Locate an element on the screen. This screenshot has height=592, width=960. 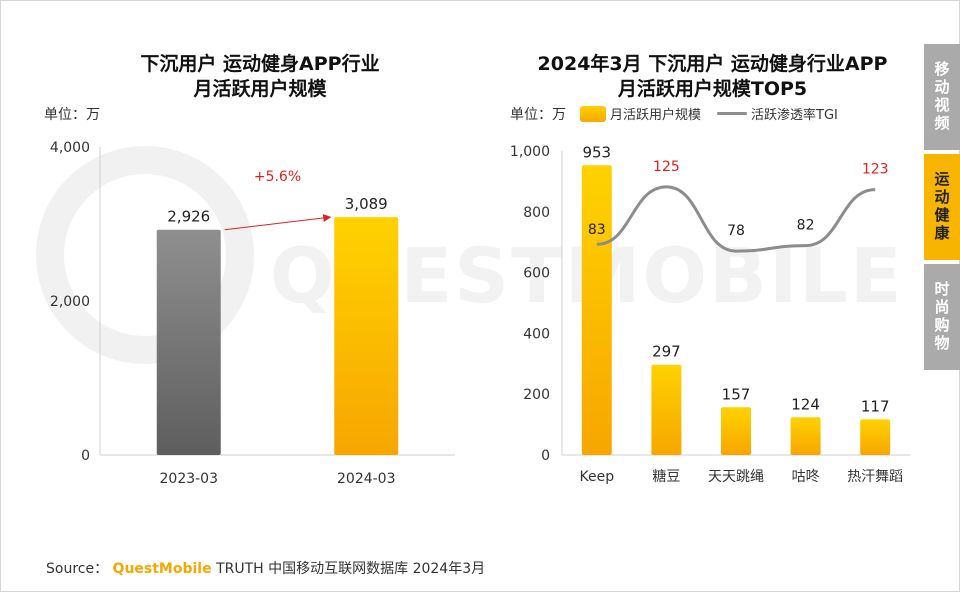
left-x-tick: 2024-03 is located at coordinates (366, 479).